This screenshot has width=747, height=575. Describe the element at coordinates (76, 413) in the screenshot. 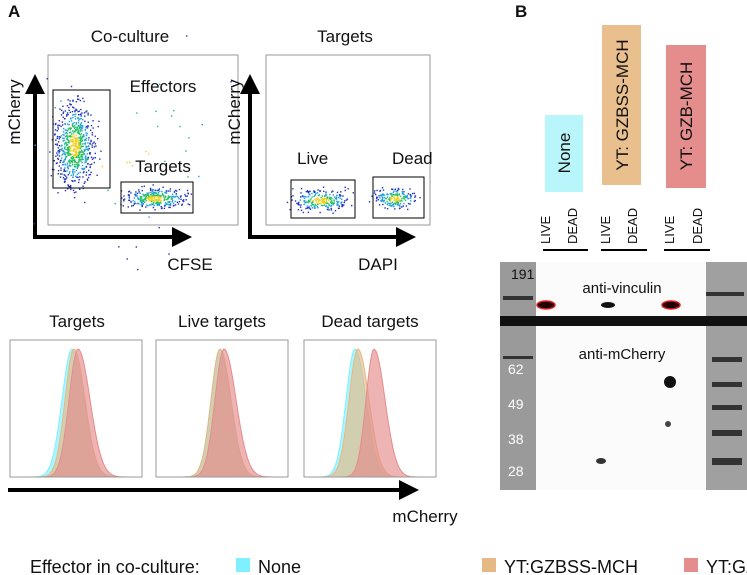

I see `histogram-curve` at that location.